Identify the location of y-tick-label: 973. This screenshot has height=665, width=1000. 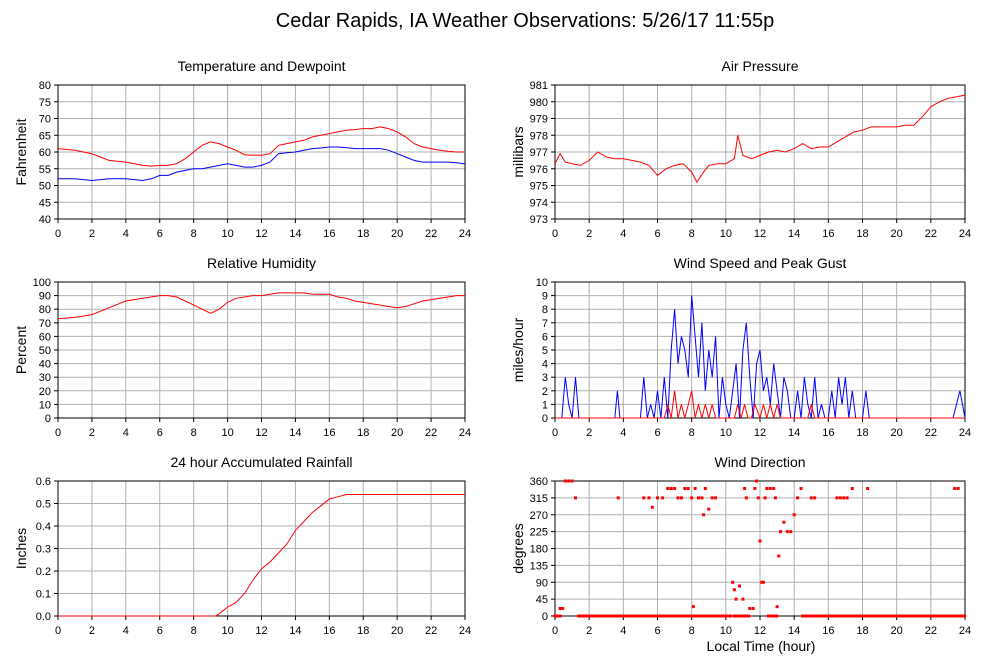
(539, 220).